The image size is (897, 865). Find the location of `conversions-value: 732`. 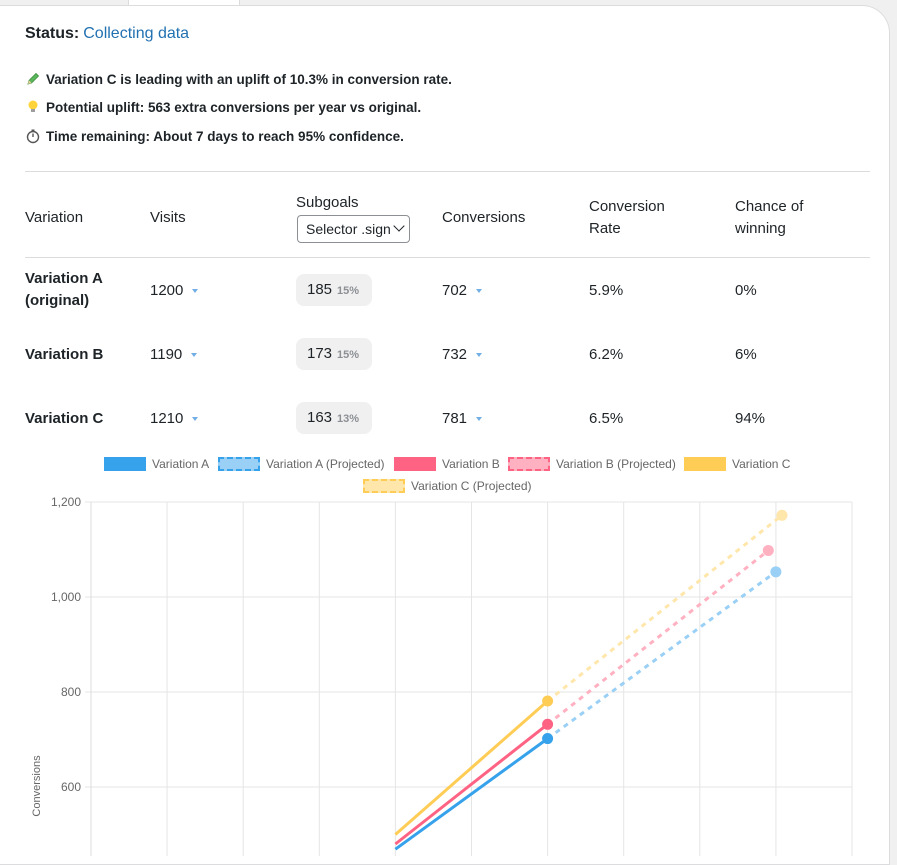

conversions-value: 732 is located at coordinates (455, 354).